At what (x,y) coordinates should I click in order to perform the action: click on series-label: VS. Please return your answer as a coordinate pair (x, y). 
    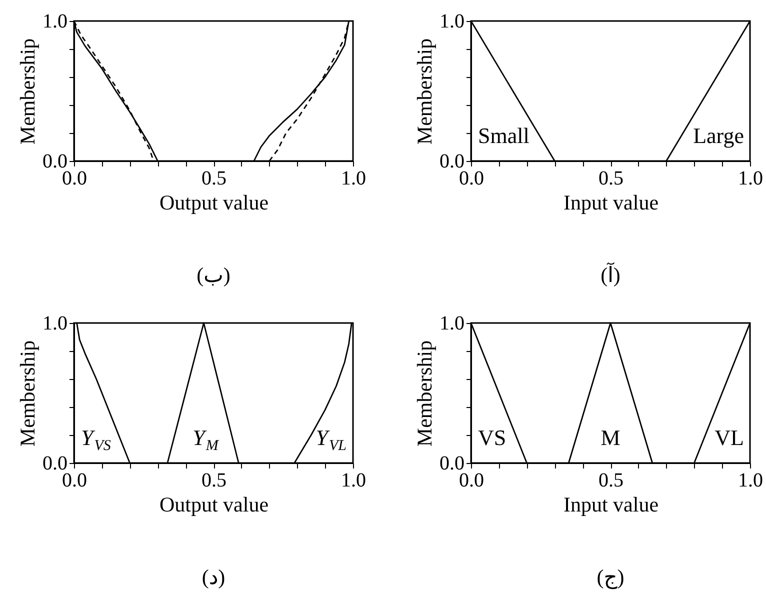
    Looking at the image, I should click on (492, 437).